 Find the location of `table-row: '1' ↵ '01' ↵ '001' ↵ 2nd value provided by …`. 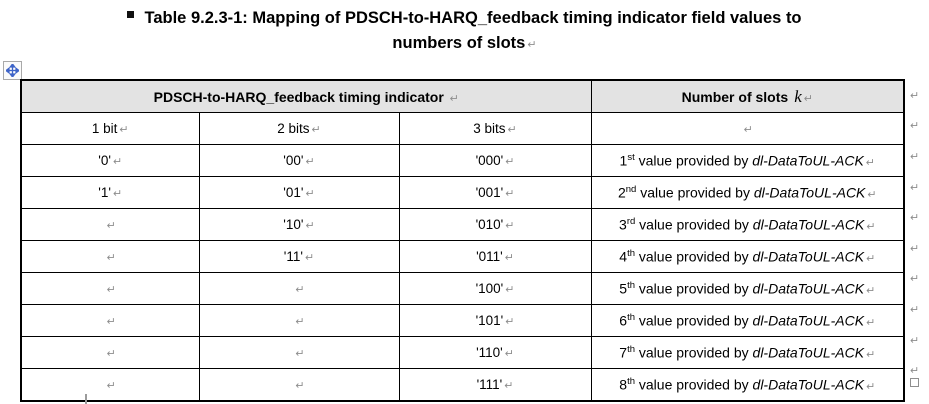

table-row: '1' ↵ '01' ↵ '001' ↵ 2nd value provided by … is located at coordinates (462, 192).